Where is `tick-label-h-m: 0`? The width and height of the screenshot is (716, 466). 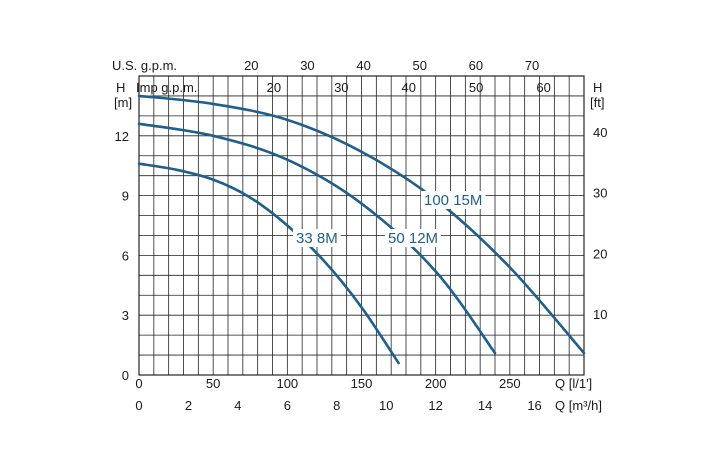
tick-label-h-m: 0 is located at coordinates (125, 375).